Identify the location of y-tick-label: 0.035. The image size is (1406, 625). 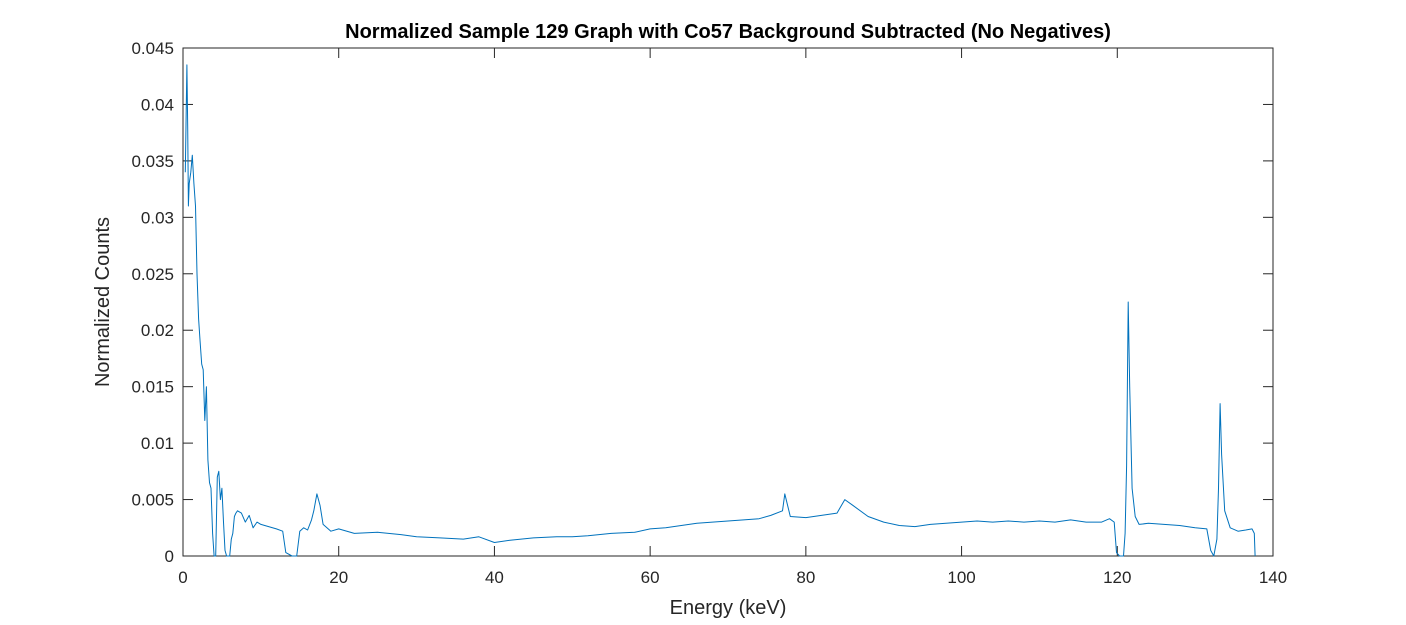
(152, 161).